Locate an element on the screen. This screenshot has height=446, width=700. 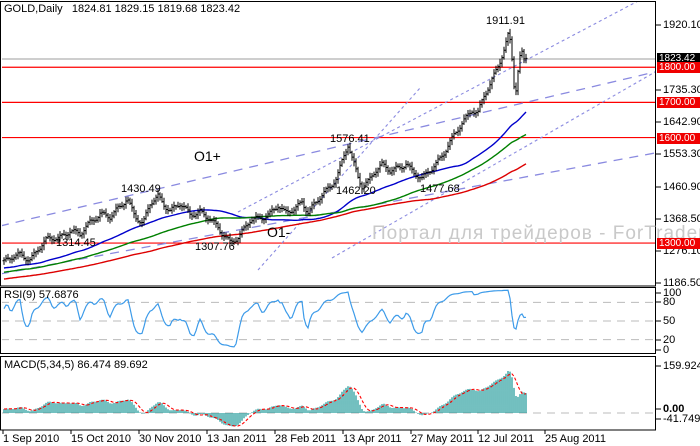
date-tick-label: 1 Sep 2010 is located at coordinates (31, 439).